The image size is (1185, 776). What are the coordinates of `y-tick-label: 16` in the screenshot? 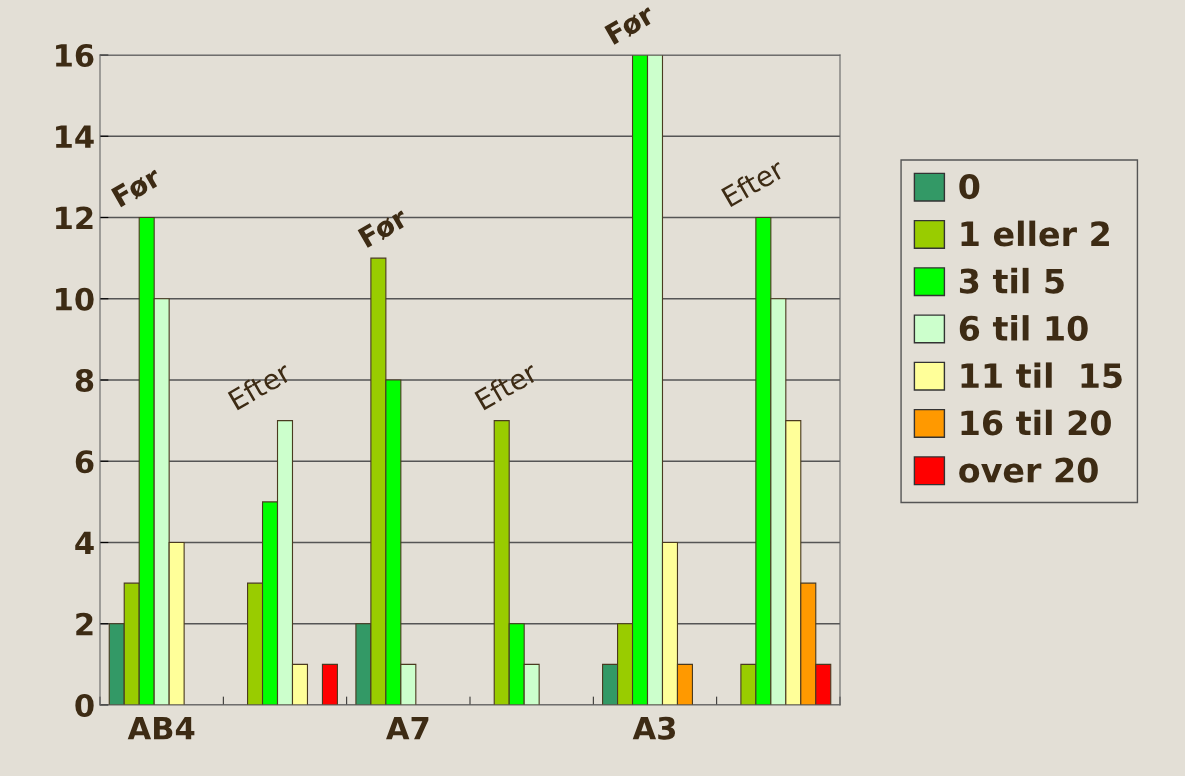 It's located at (75, 55).